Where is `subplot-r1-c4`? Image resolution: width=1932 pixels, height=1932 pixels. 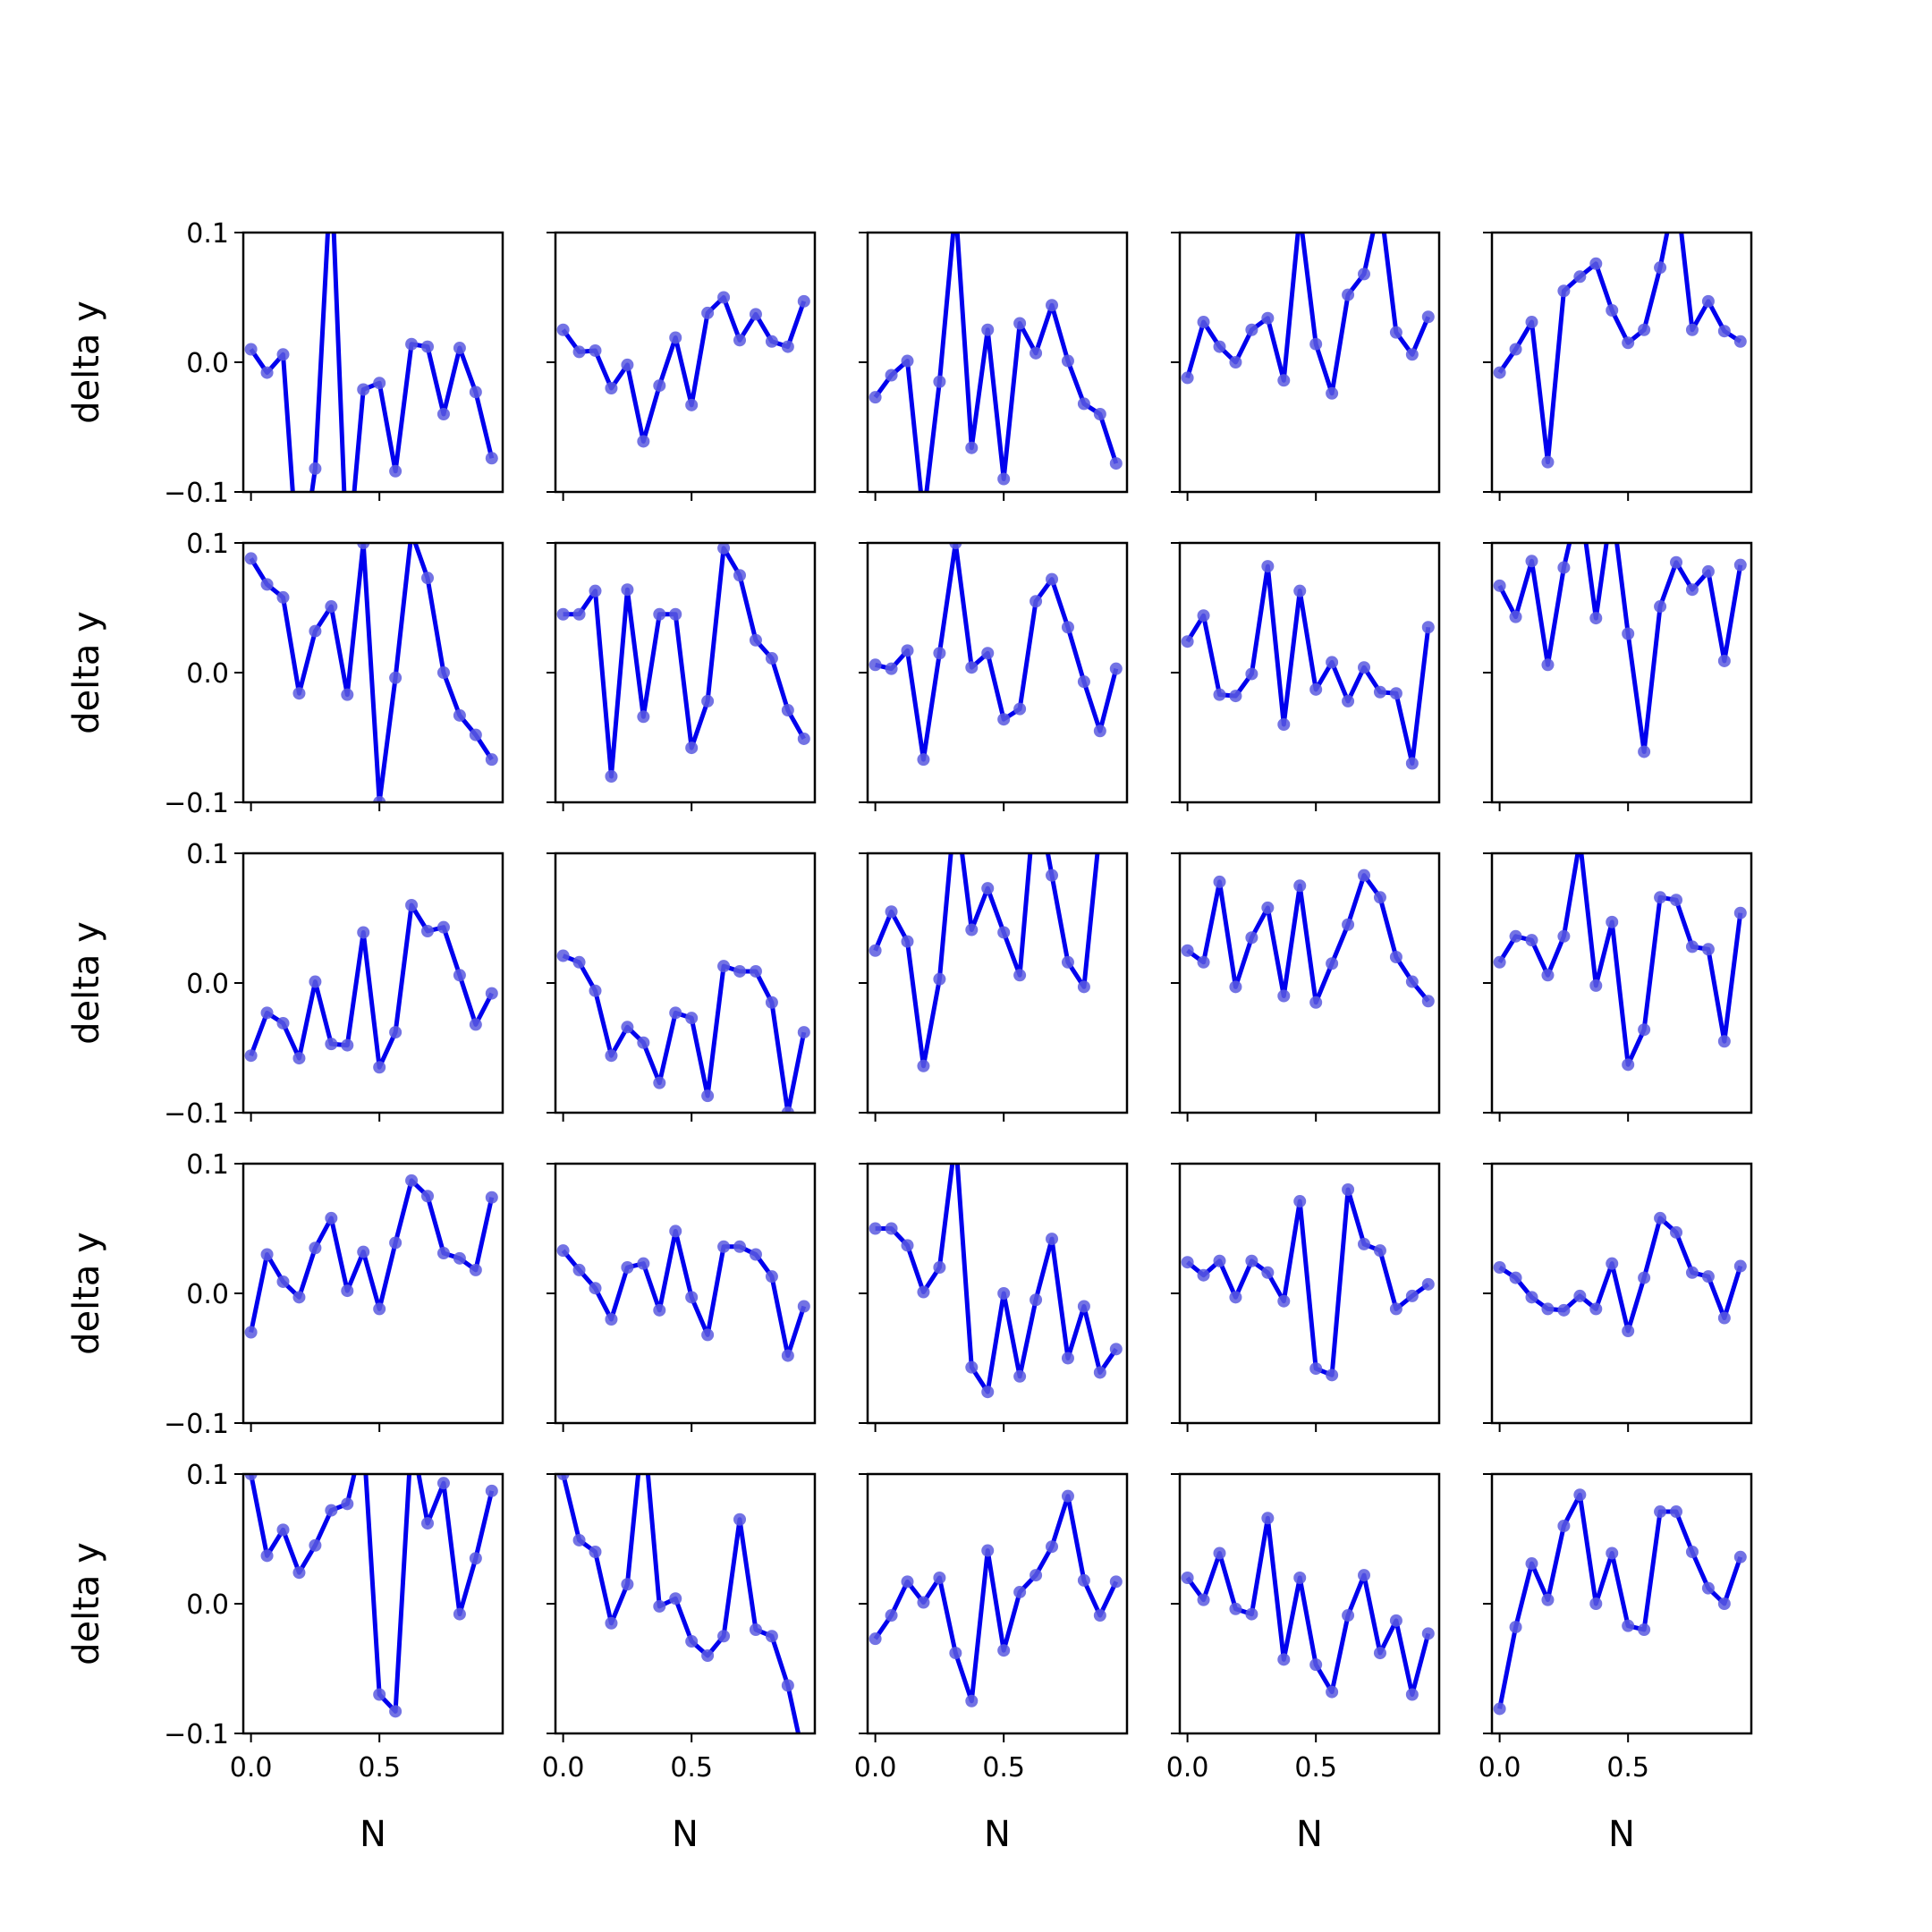 subplot-r1-c4 is located at coordinates (1306, 366).